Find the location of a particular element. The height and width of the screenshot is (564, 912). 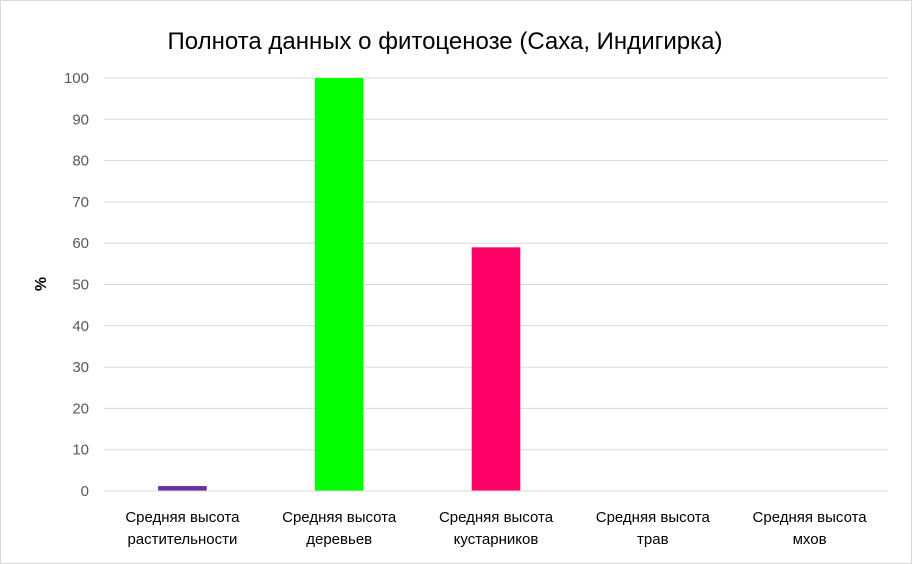

y-tick-label: 10 is located at coordinates (80, 450).